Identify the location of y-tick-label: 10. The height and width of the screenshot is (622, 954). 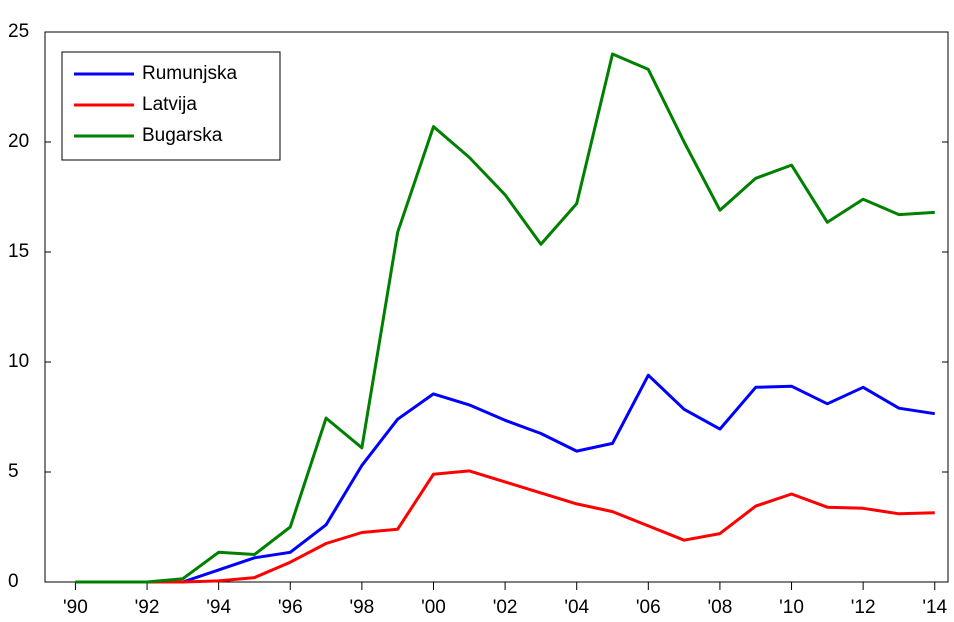
(18, 361).